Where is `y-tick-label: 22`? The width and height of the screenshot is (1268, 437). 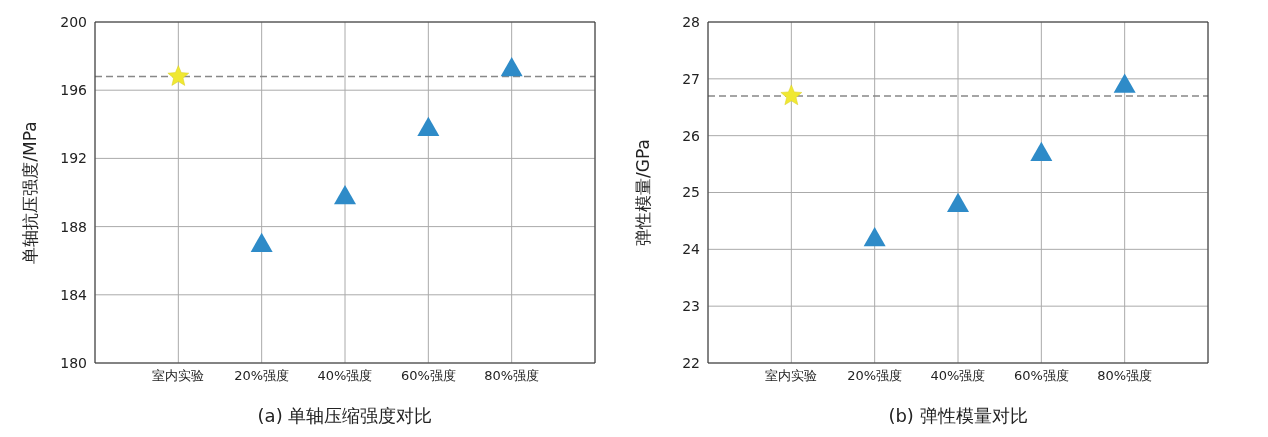 y-tick-label: 22 is located at coordinates (691, 362).